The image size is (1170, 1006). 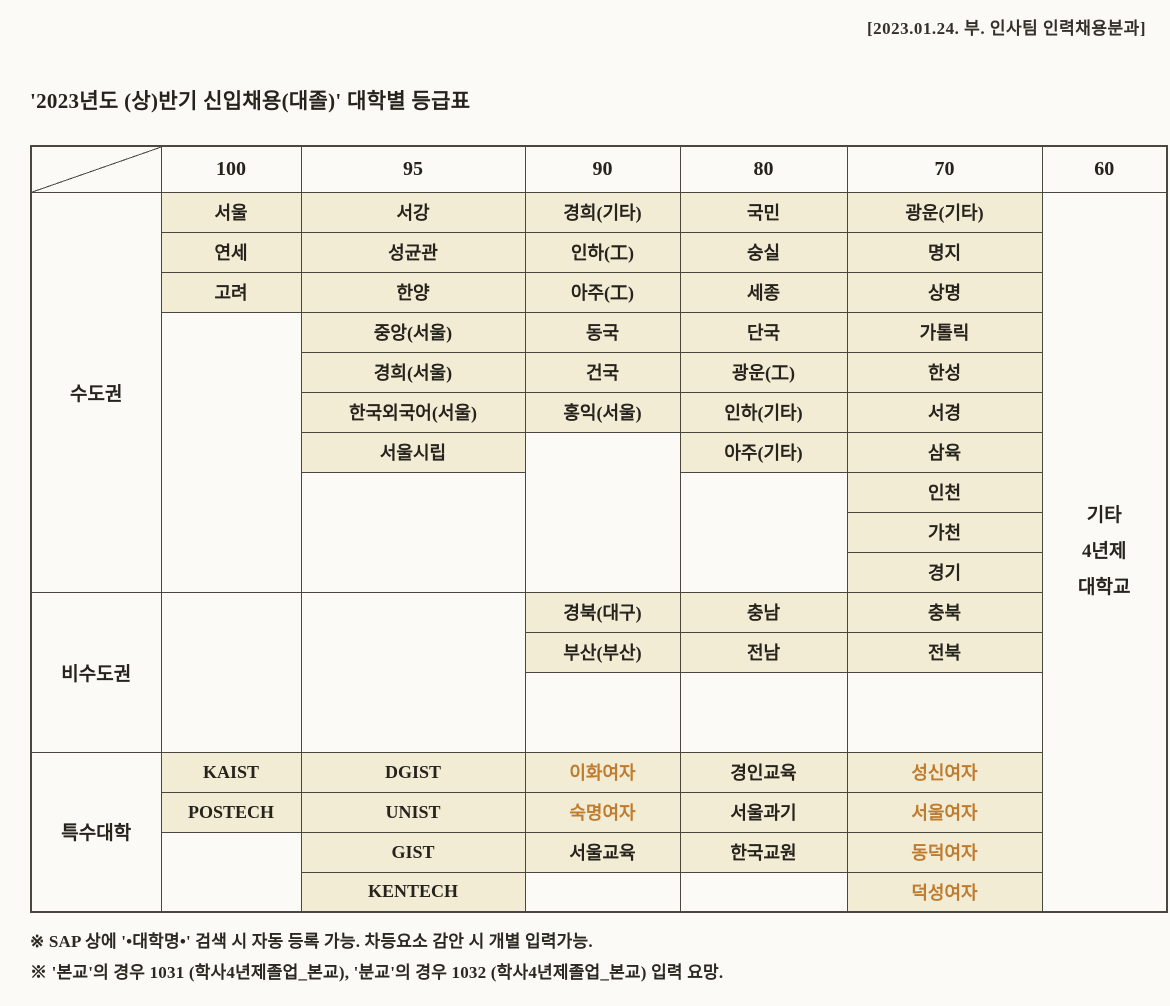 What do you see at coordinates (763, 772) in the screenshot?
I see `grade-cell: 경인교육` at bounding box center [763, 772].